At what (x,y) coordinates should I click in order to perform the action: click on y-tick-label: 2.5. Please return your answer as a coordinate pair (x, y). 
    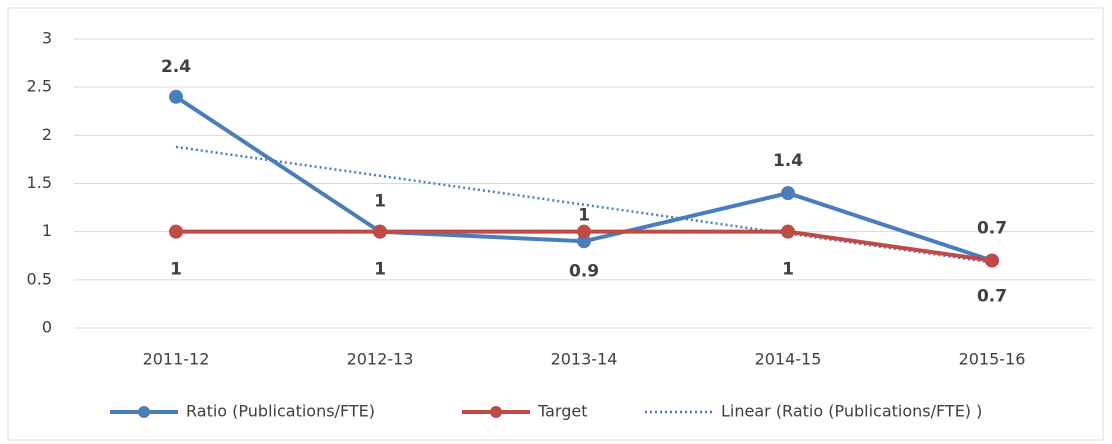
    Looking at the image, I should click on (39, 86).